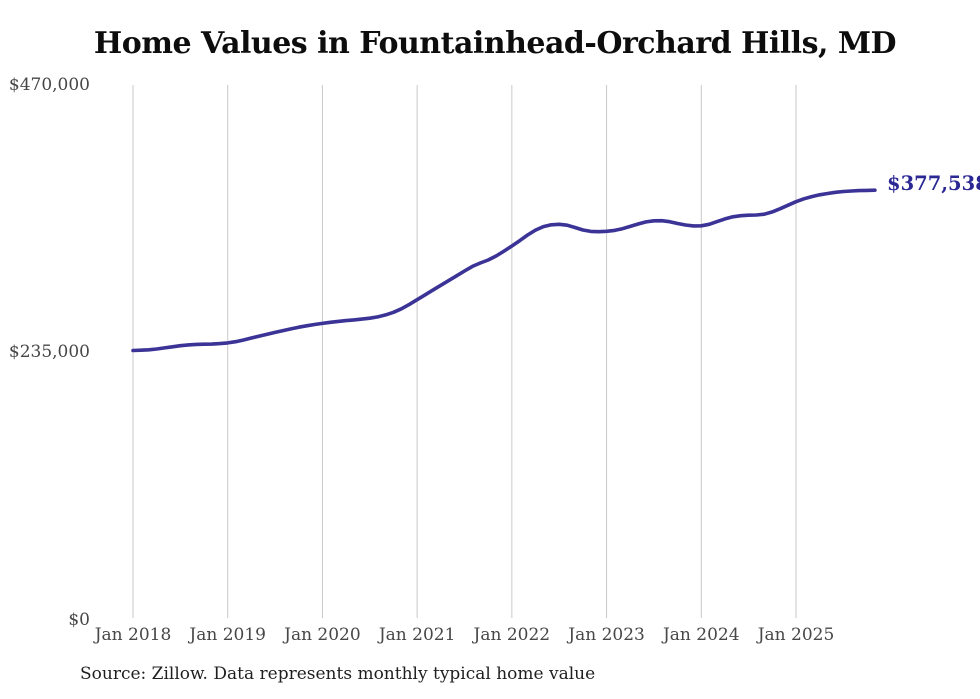 This screenshot has height=699, width=980. I want to click on y-axis-tick-label-top: $470,000, so click(49, 85).